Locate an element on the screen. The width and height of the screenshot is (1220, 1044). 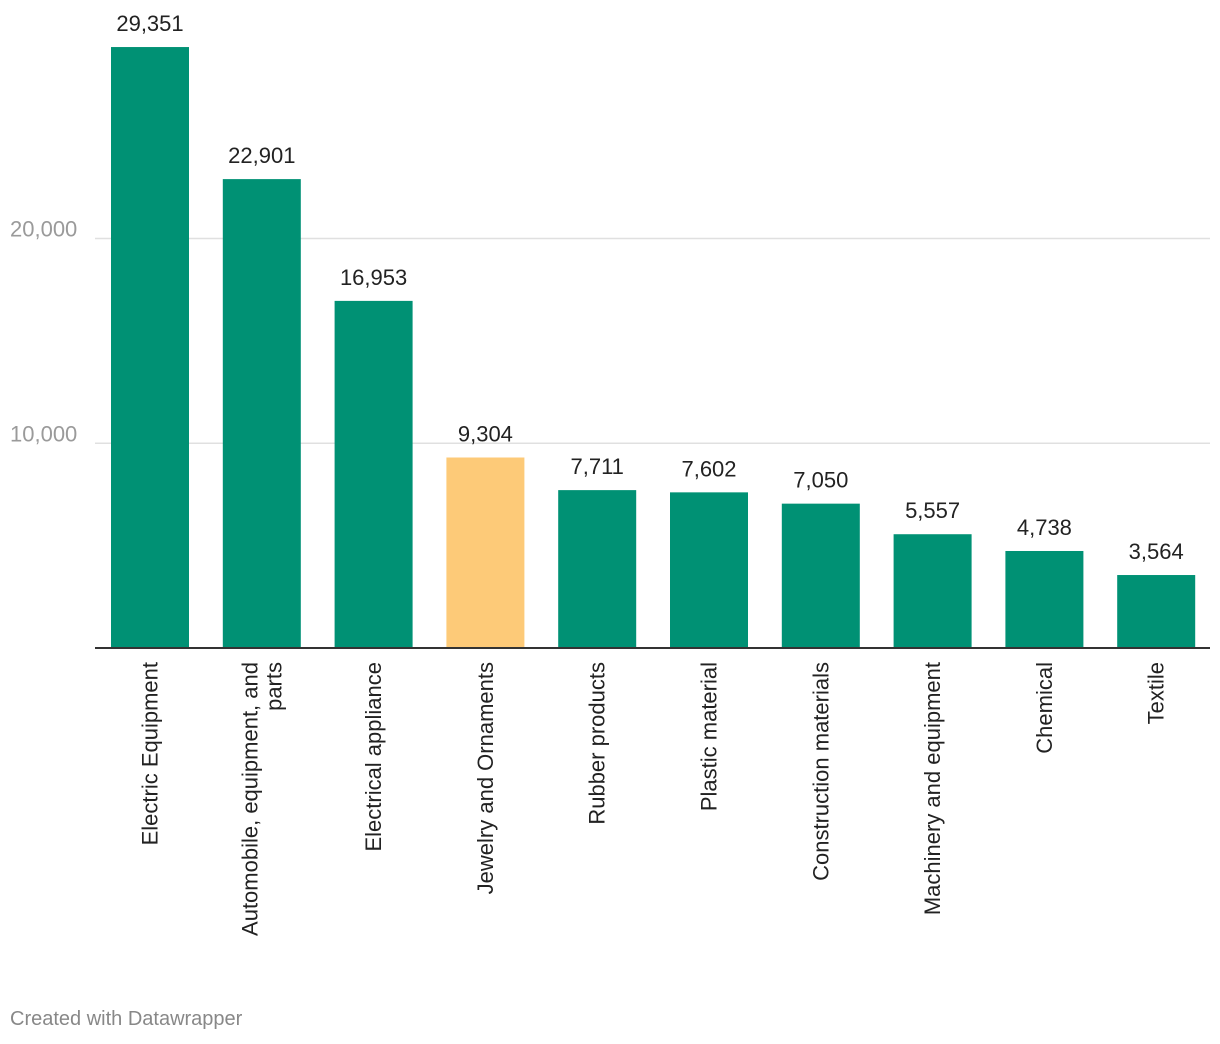
y-axis-tick-labels: 10,000 20,000 is located at coordinates (43, 332).